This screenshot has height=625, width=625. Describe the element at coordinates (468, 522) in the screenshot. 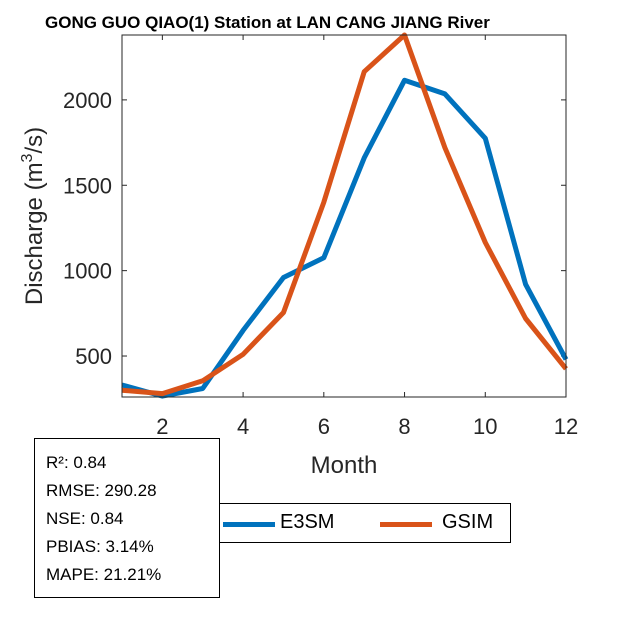

I see `legend-label-gsim: GSIM` at that location.